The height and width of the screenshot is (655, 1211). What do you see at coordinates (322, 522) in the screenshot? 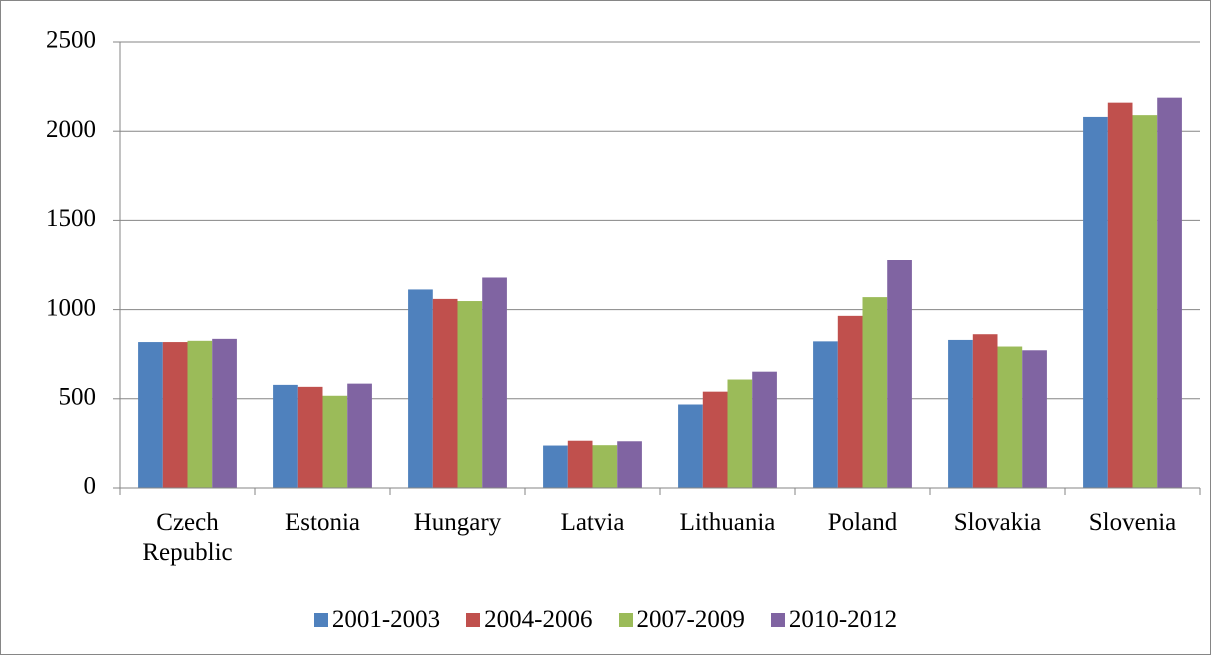
I see `x-tick-label: Estonia` at bounding box center [322, 522].